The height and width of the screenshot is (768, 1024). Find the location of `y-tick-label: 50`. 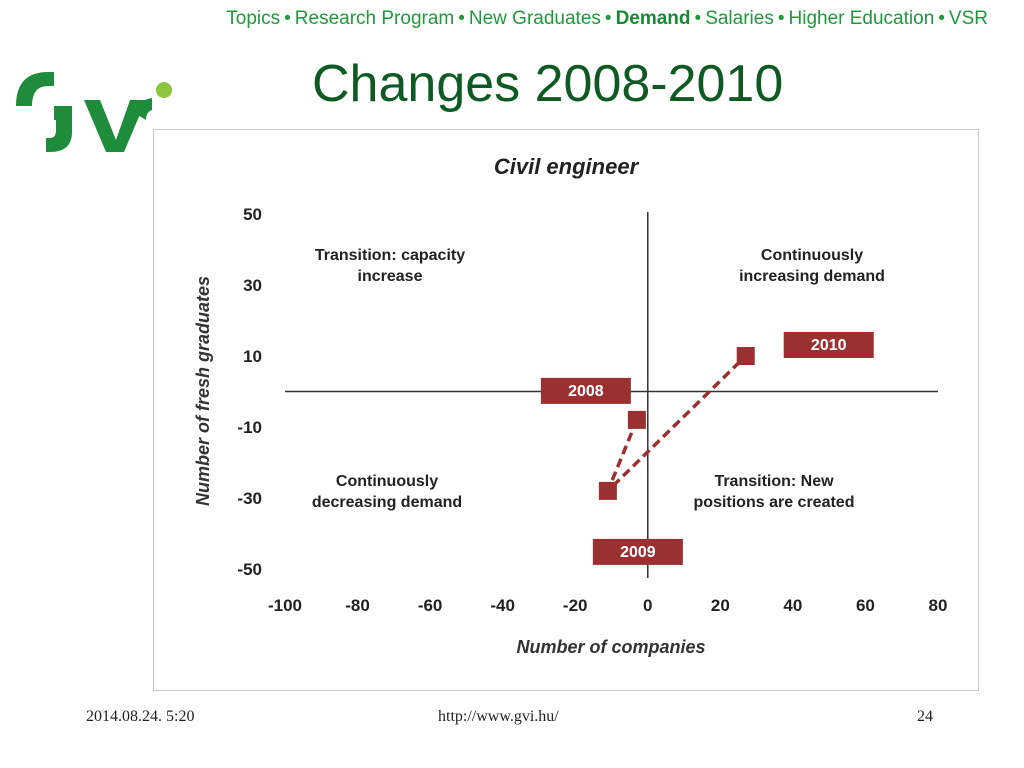

y-tick-label: 50 is located at coordinates (252, 214).